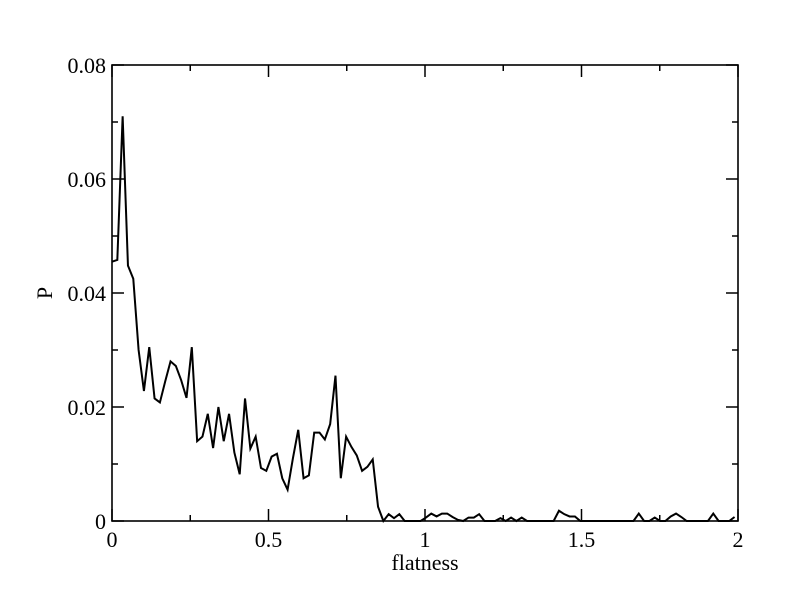 Image resolution: width=792 pixels, height=612 pixels. What do you see at coordinates (87, 407) in the screenshot?
I see `y-tick-label: 0.02` at bounding box center [87, 407].